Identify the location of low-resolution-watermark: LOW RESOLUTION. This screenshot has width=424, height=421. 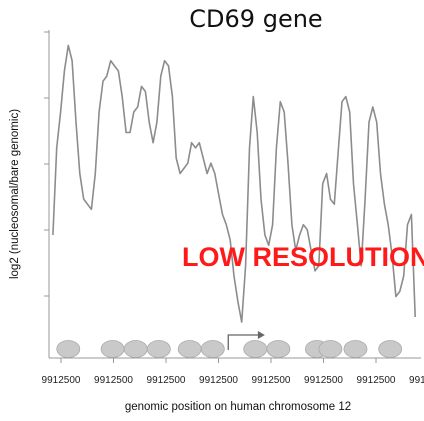
(303, 257).